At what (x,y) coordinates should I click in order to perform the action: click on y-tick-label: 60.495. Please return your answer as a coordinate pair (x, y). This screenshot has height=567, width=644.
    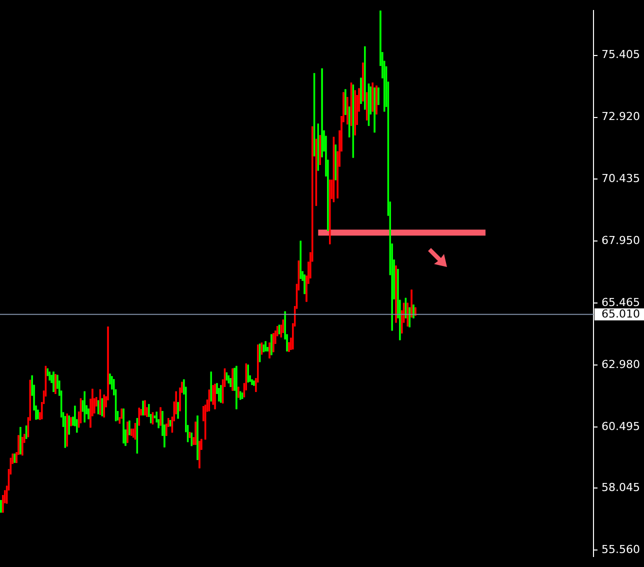
    Looking at the image, I should click on (621, 426).